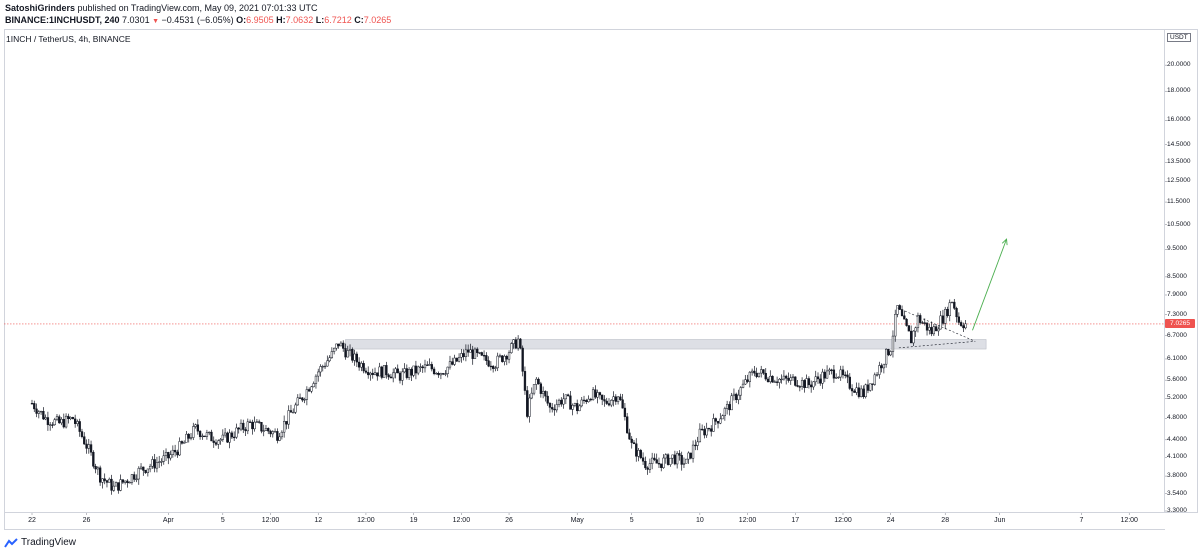  Describe the element at coordinates (40, 542) in the screenshot. I see `tradingview-logo: TradingView` at that location.